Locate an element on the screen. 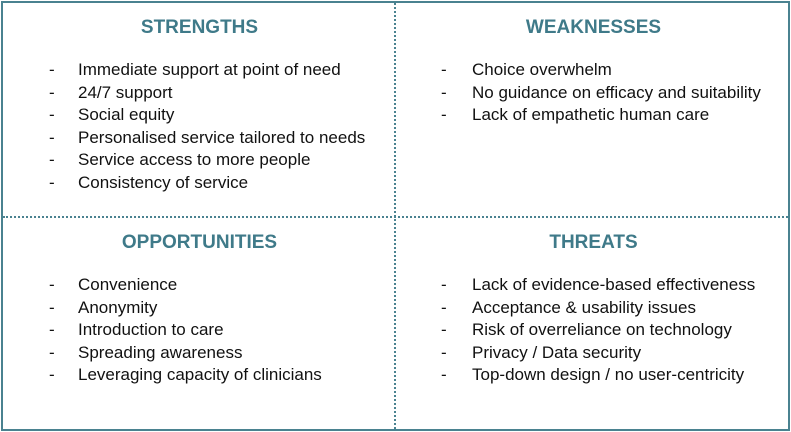 The width and height of the screenshot is (791, 432). list-item: Leveraging capacity of clinicians is located at coordinates (162, 375).